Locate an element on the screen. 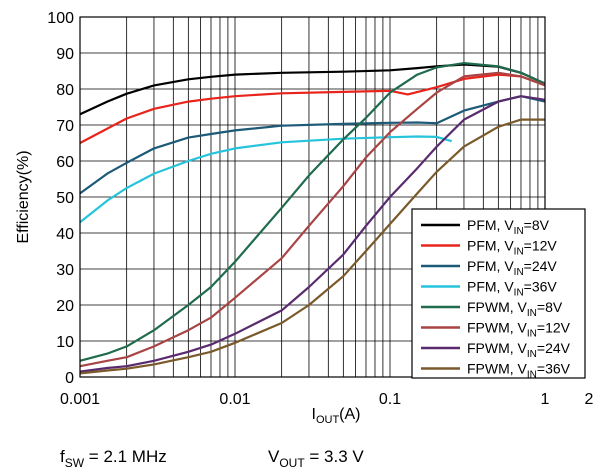 The image size is (598, 470). x-tick-label-extra: 2 is located at coordinates (589, 399).